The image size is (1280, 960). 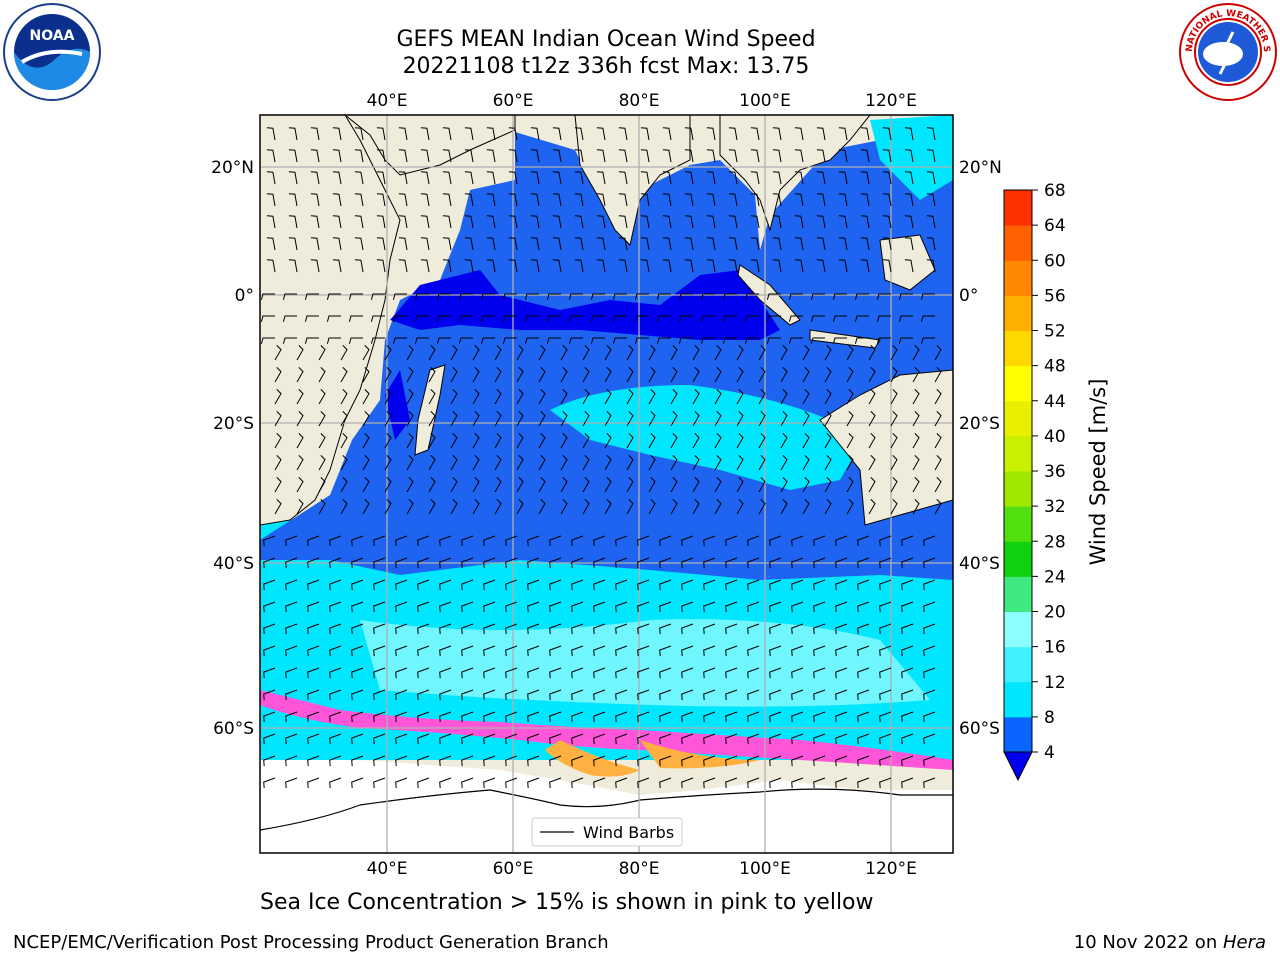 What do you see at coordinates (1055, 402) in the screenshot?
I see `colorbar-tick-label: 44` at bounding box center [1055, 402].